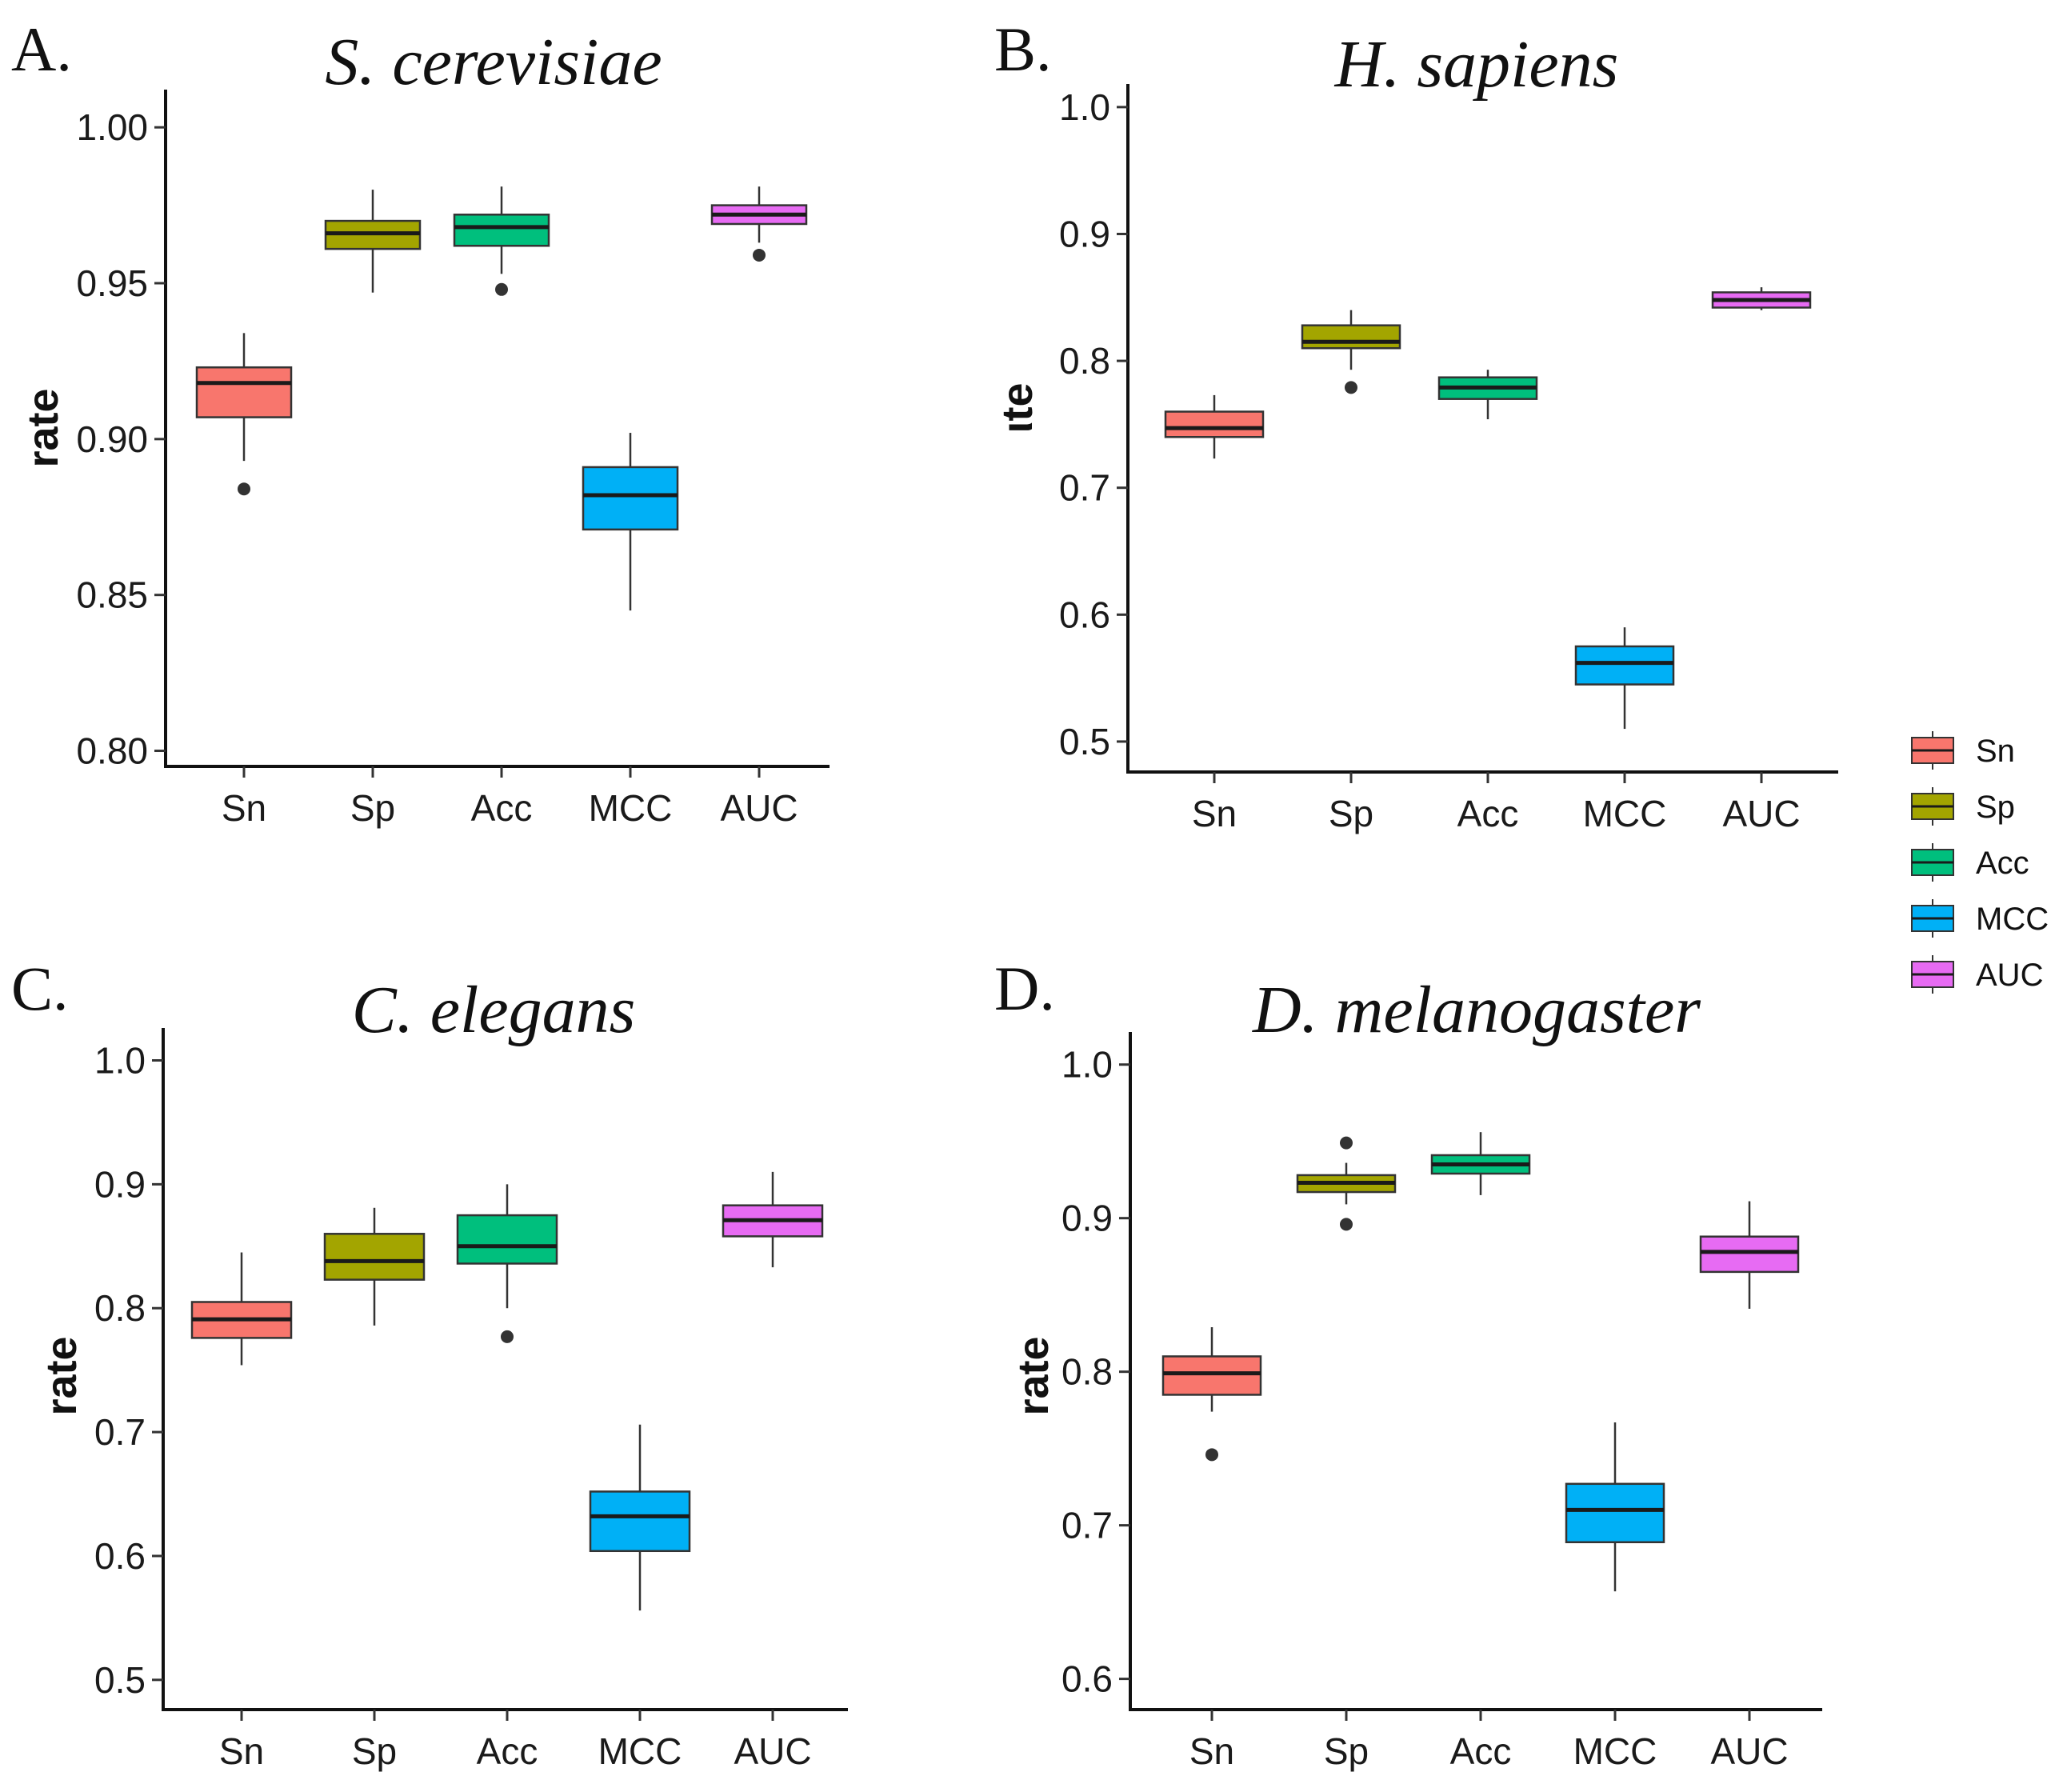  What do you see at coordinates (112, 283) in the screenshot?
I see `y-tick-label: 0.95` at bounding box center [112, 283].